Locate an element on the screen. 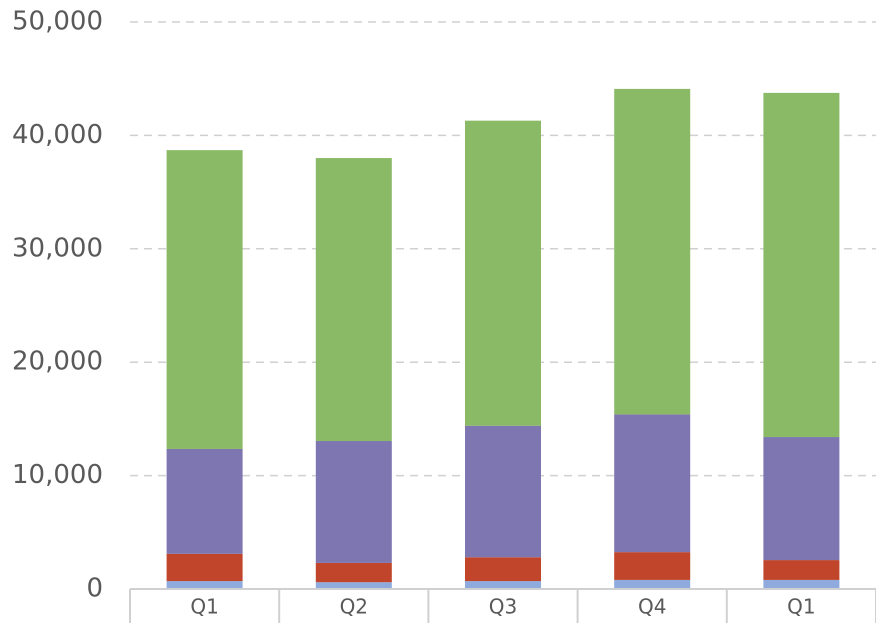  x-tick-label: Q4 is located at coordinates (652, 607).